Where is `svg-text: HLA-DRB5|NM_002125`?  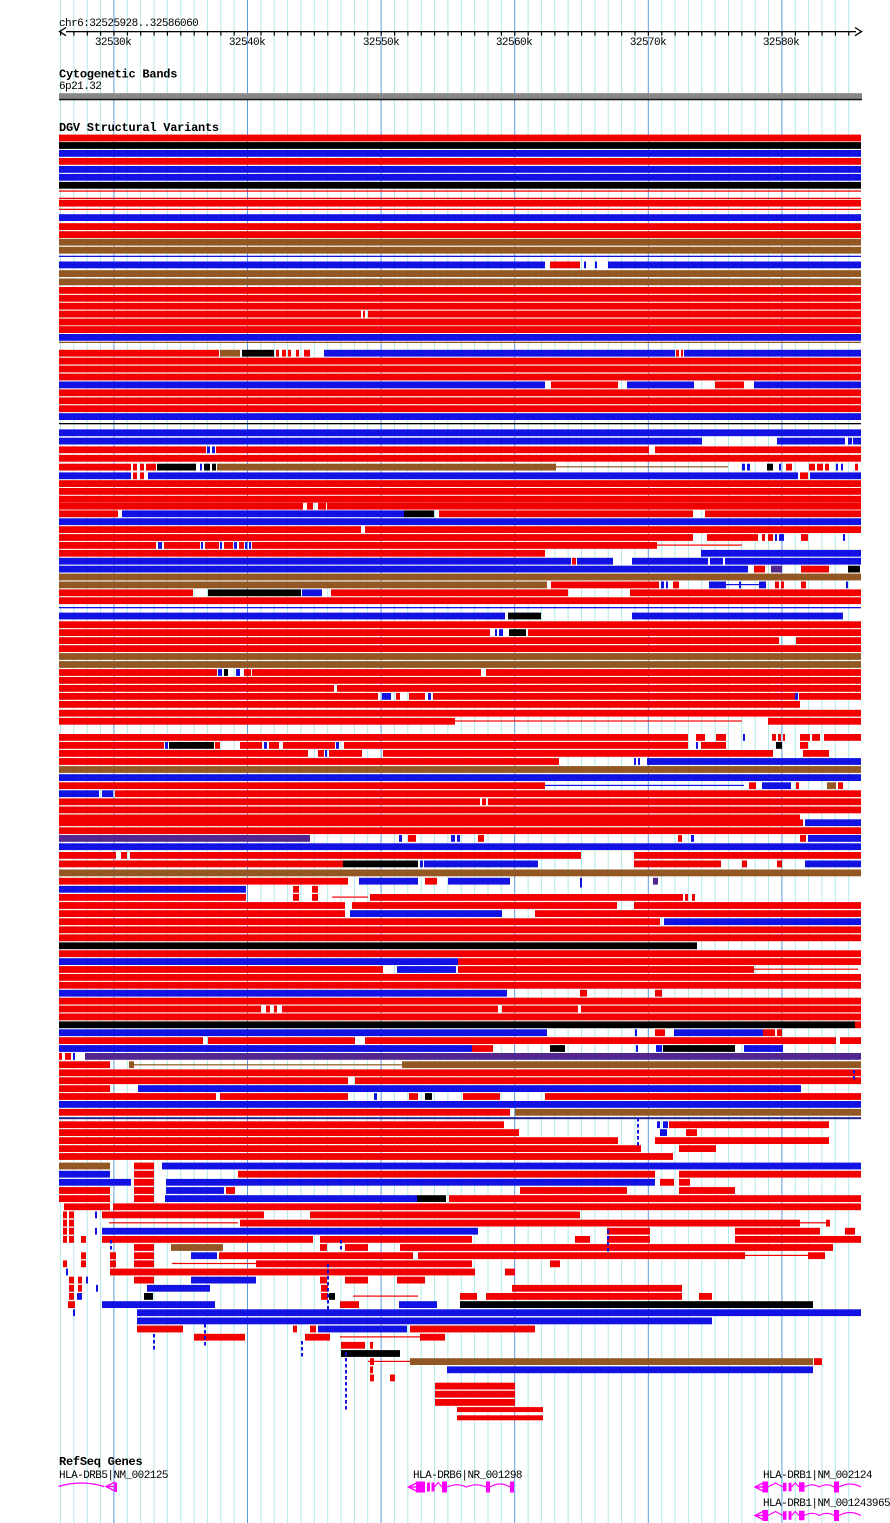 svg-text: HLA-DRB5|NM_002125 is located at coordinates (113, 1476).